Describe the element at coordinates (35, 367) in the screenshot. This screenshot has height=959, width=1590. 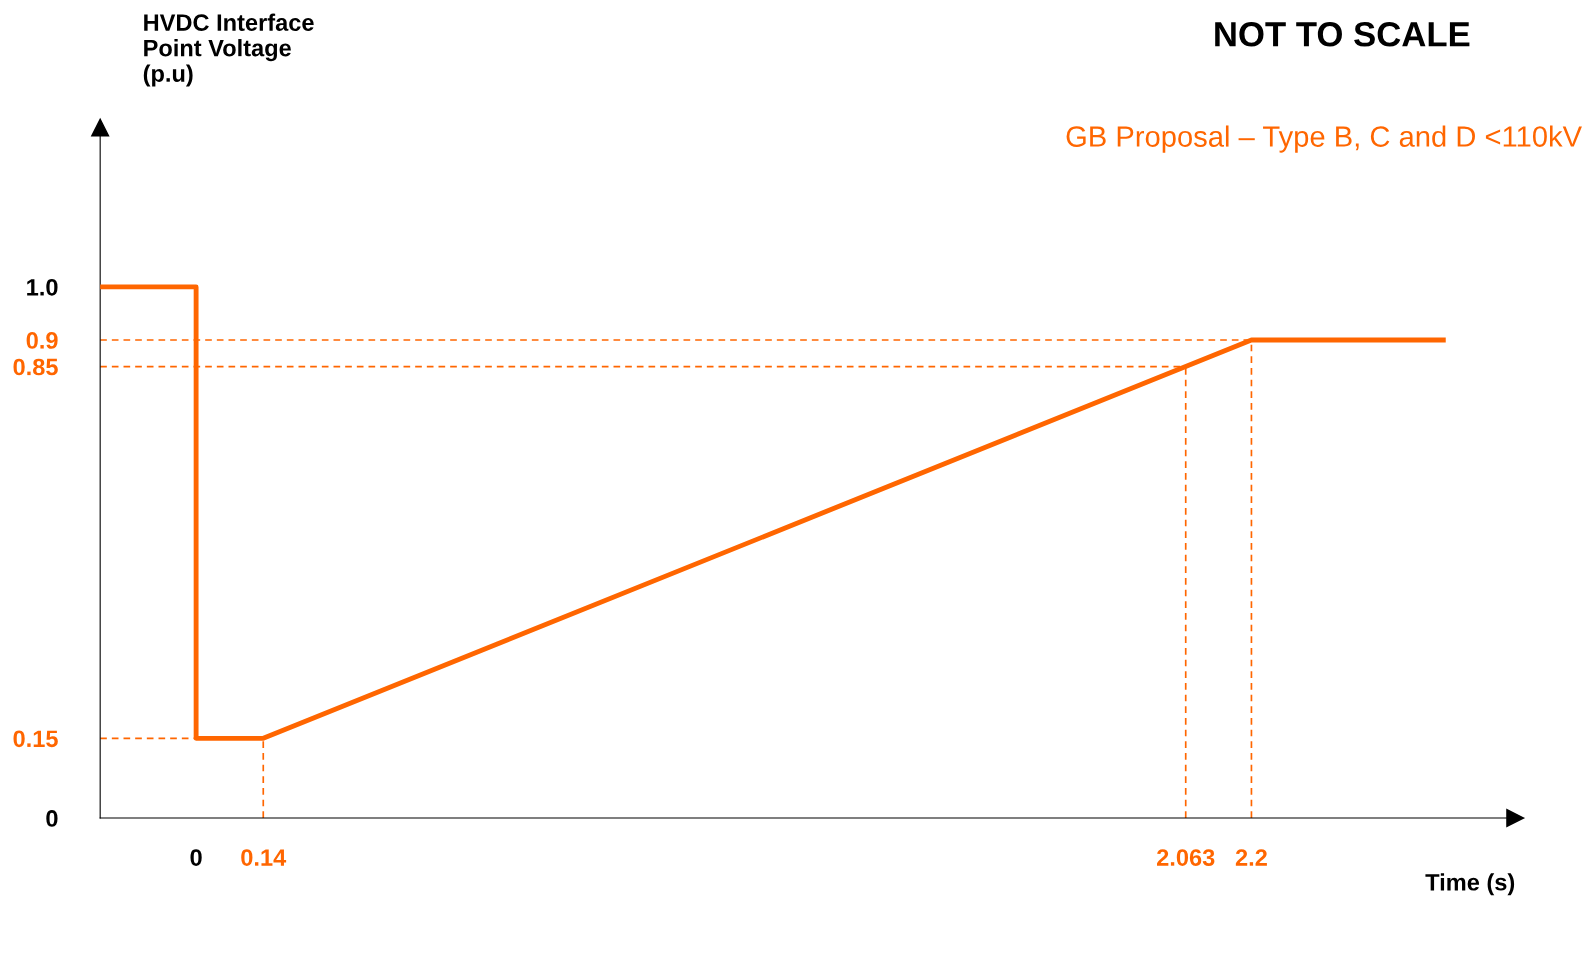
I see `y-tick-label: 0.85` at that location.